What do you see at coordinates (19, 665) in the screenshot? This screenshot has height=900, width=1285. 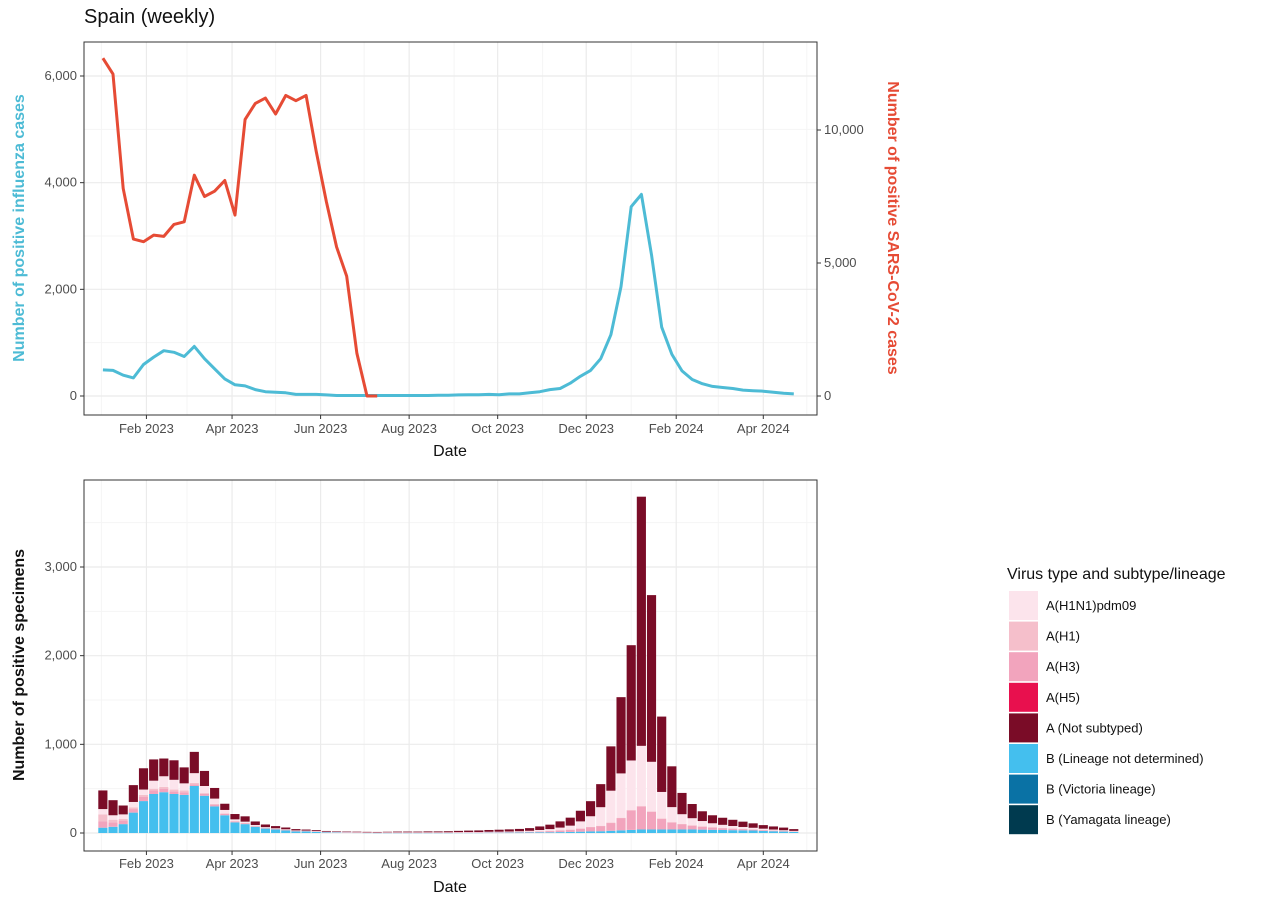 I see `bar-chart-y-axis-title: Number of positive specimens` at bounding box center [19, 665].